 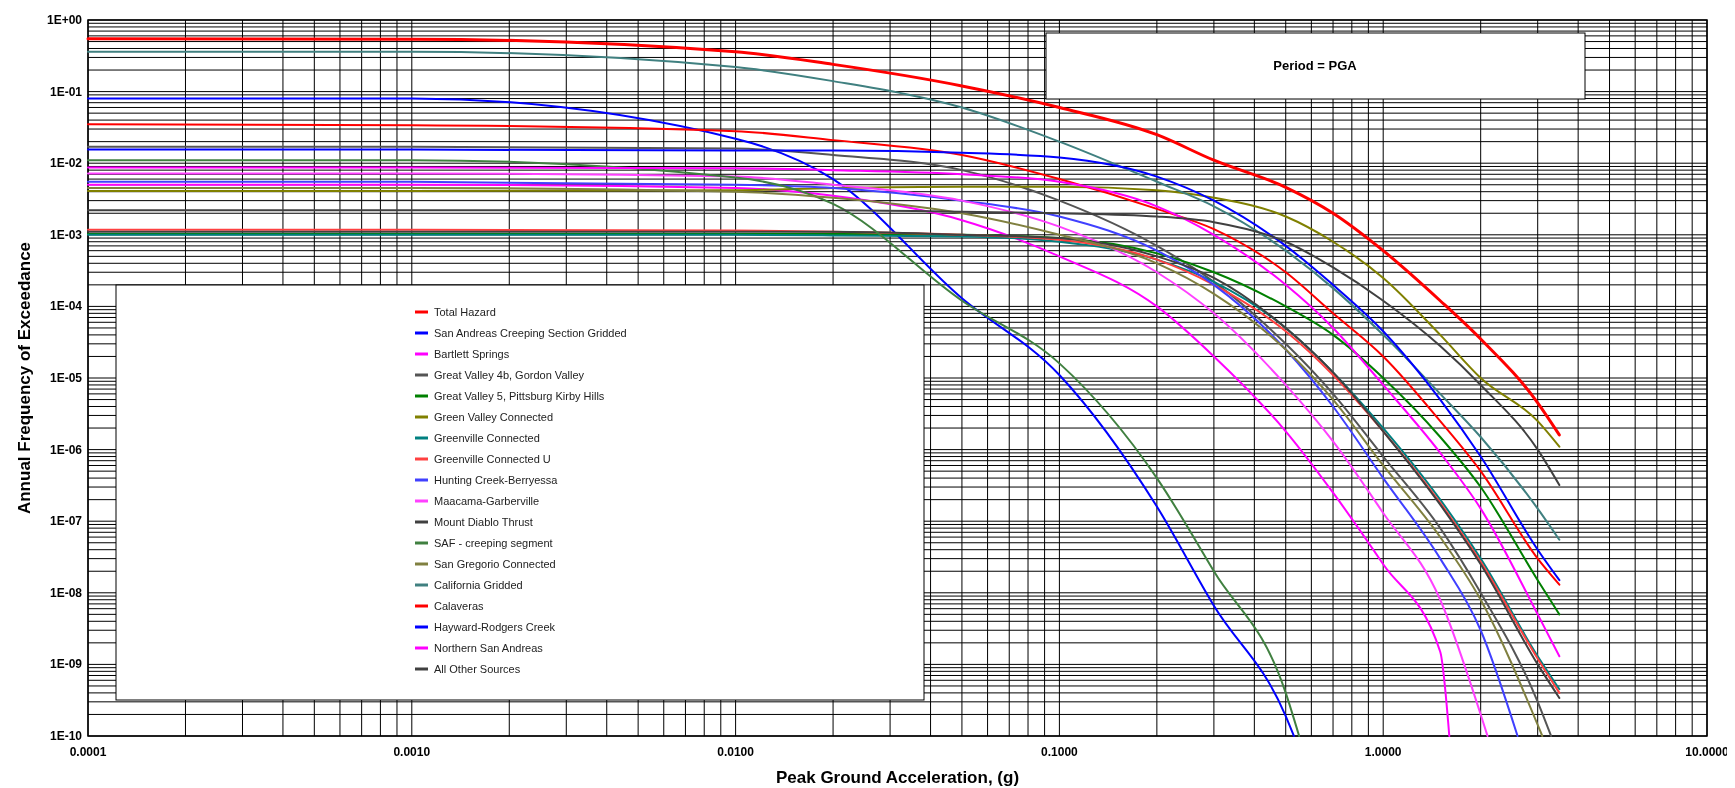 What do you see at coordinates (495, 627) in the screenshot?
I see `legend-label: Hayward-Rodgers Creek` at bounding box center [495, 627].